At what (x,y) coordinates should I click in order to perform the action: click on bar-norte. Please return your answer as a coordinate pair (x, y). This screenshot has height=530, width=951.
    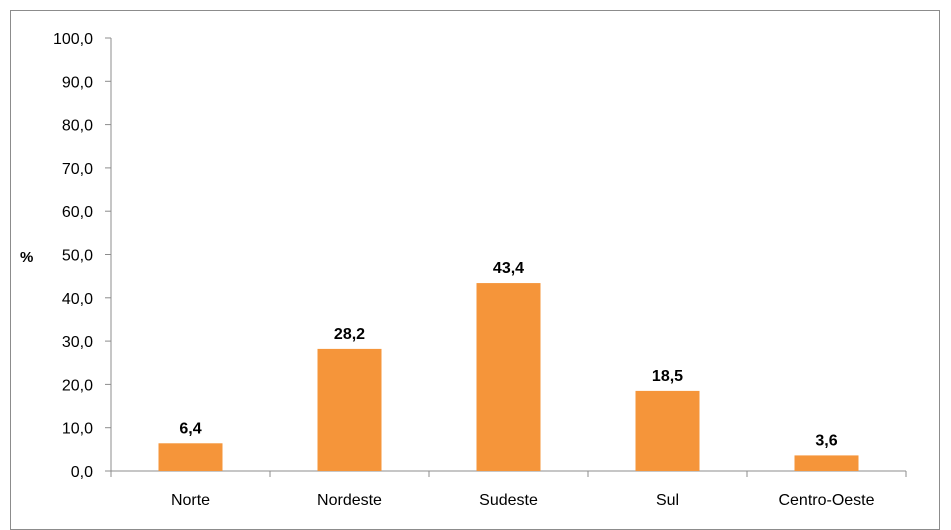
    Looking at the image, I should click on (190, 457).